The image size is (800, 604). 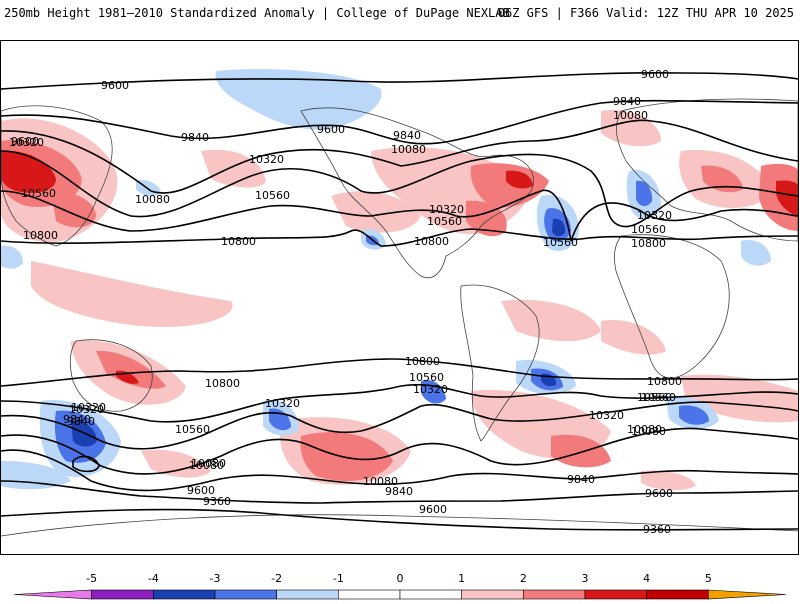 I want to click on contour-closed-low, so click(x=86, y=464).